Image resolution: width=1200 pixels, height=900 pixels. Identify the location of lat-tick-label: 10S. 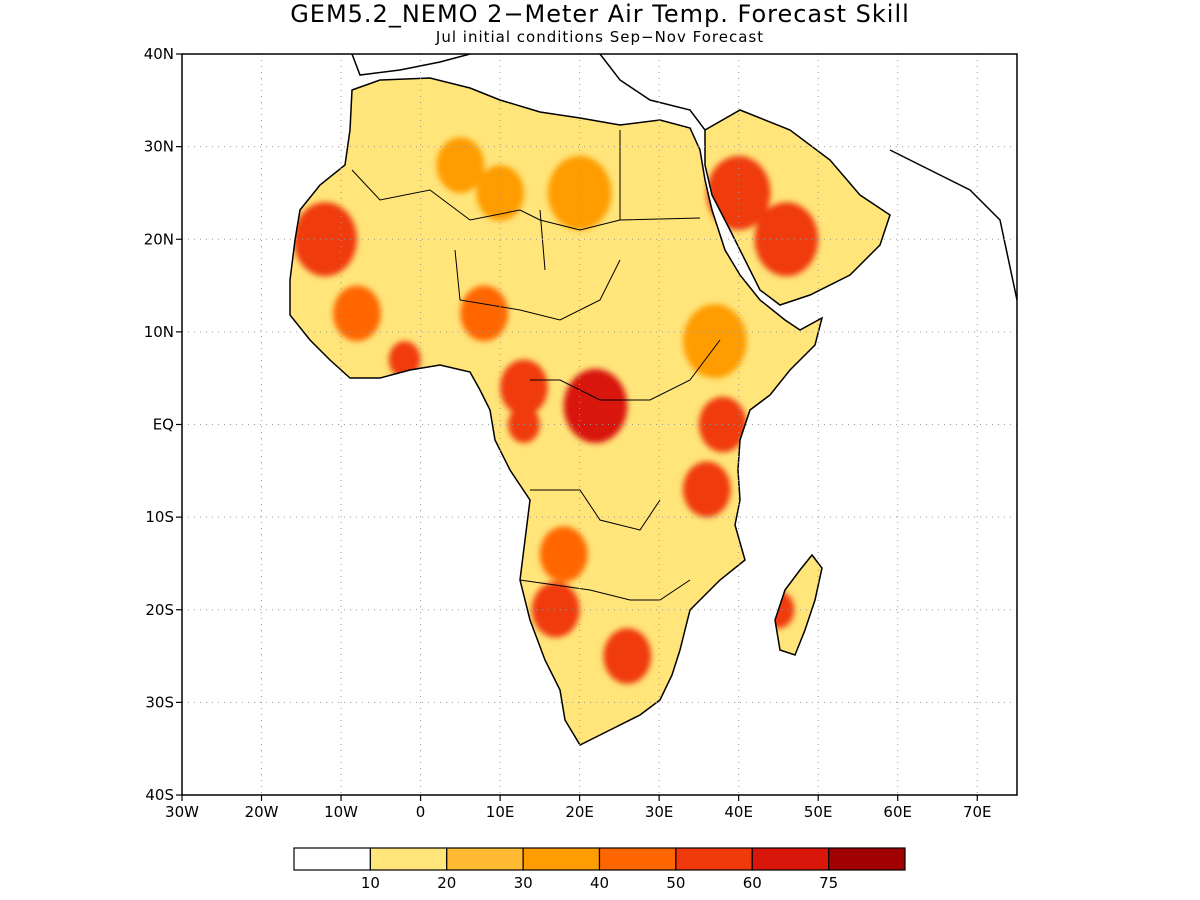
(159, 517).